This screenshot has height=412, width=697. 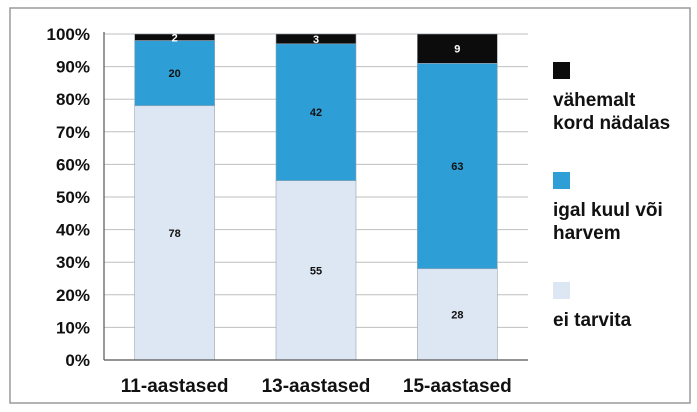 I want to click on y-tick-label: 80%, so click(x=73, y=99).